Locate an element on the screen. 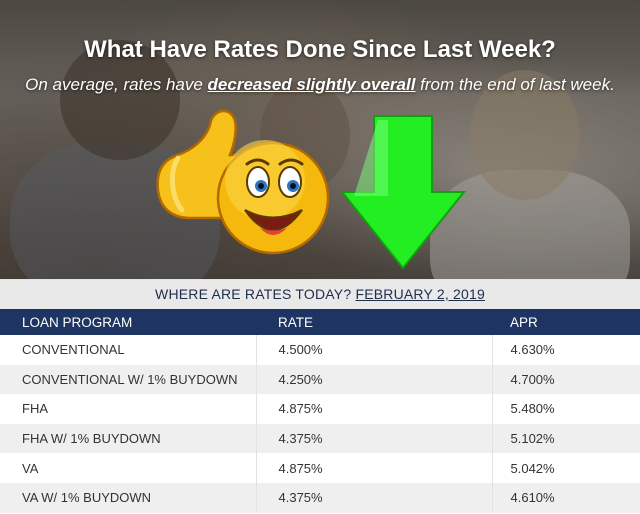 The image size is (640, 514). rate-cell: 4.250% is located at coordinates (373, 379).